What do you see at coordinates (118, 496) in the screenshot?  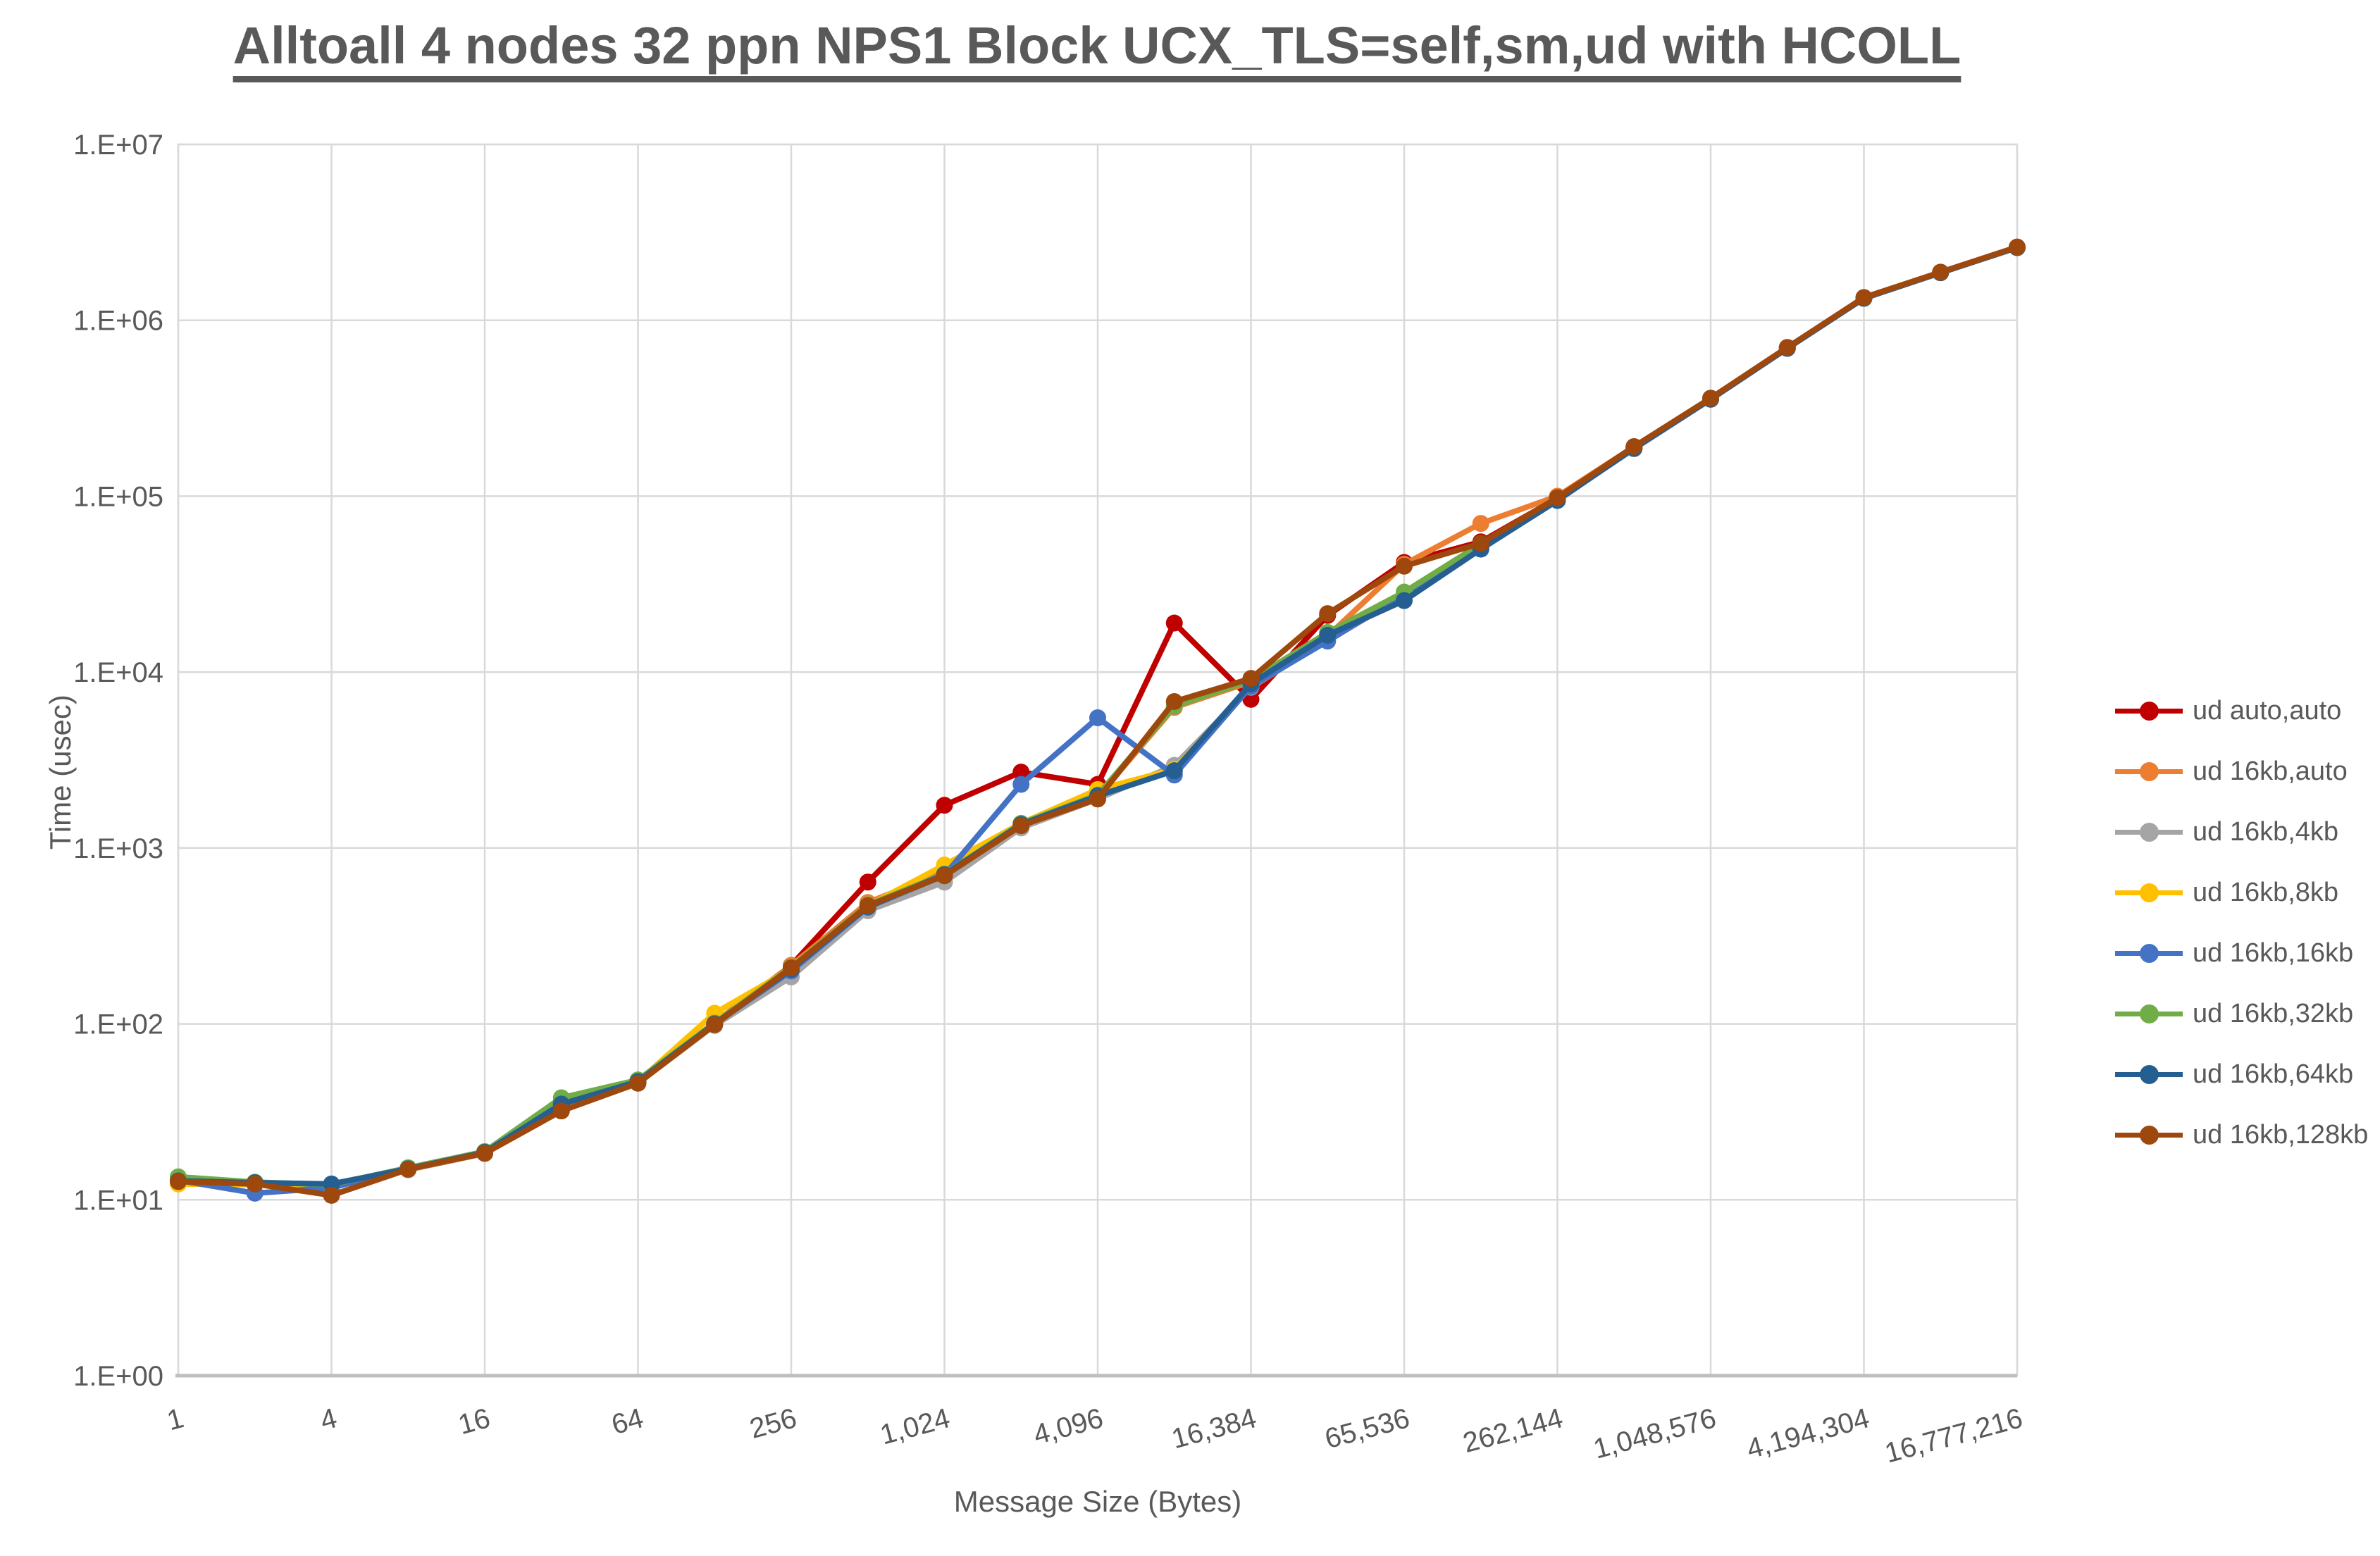 I see `y-tick-label: 1.E+05` at bounding box center [118, 496].